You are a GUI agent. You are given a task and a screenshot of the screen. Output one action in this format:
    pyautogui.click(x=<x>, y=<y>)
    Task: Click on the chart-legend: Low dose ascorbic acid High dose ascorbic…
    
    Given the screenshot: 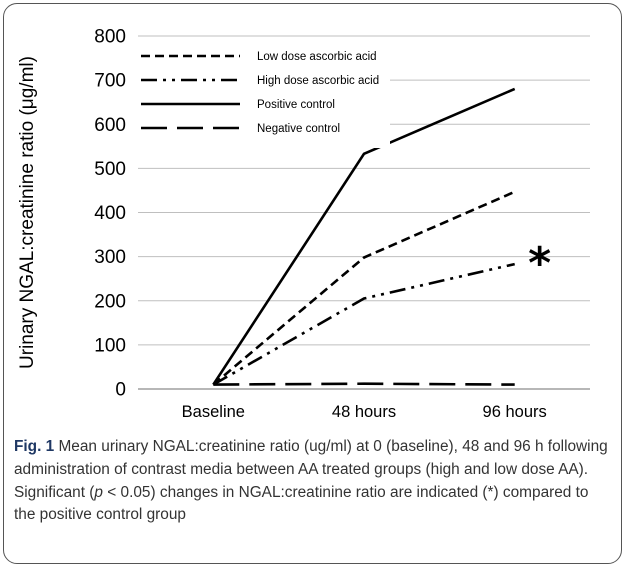 What is the action you would take?
    pyautogui.click(x=261, y=94)
    